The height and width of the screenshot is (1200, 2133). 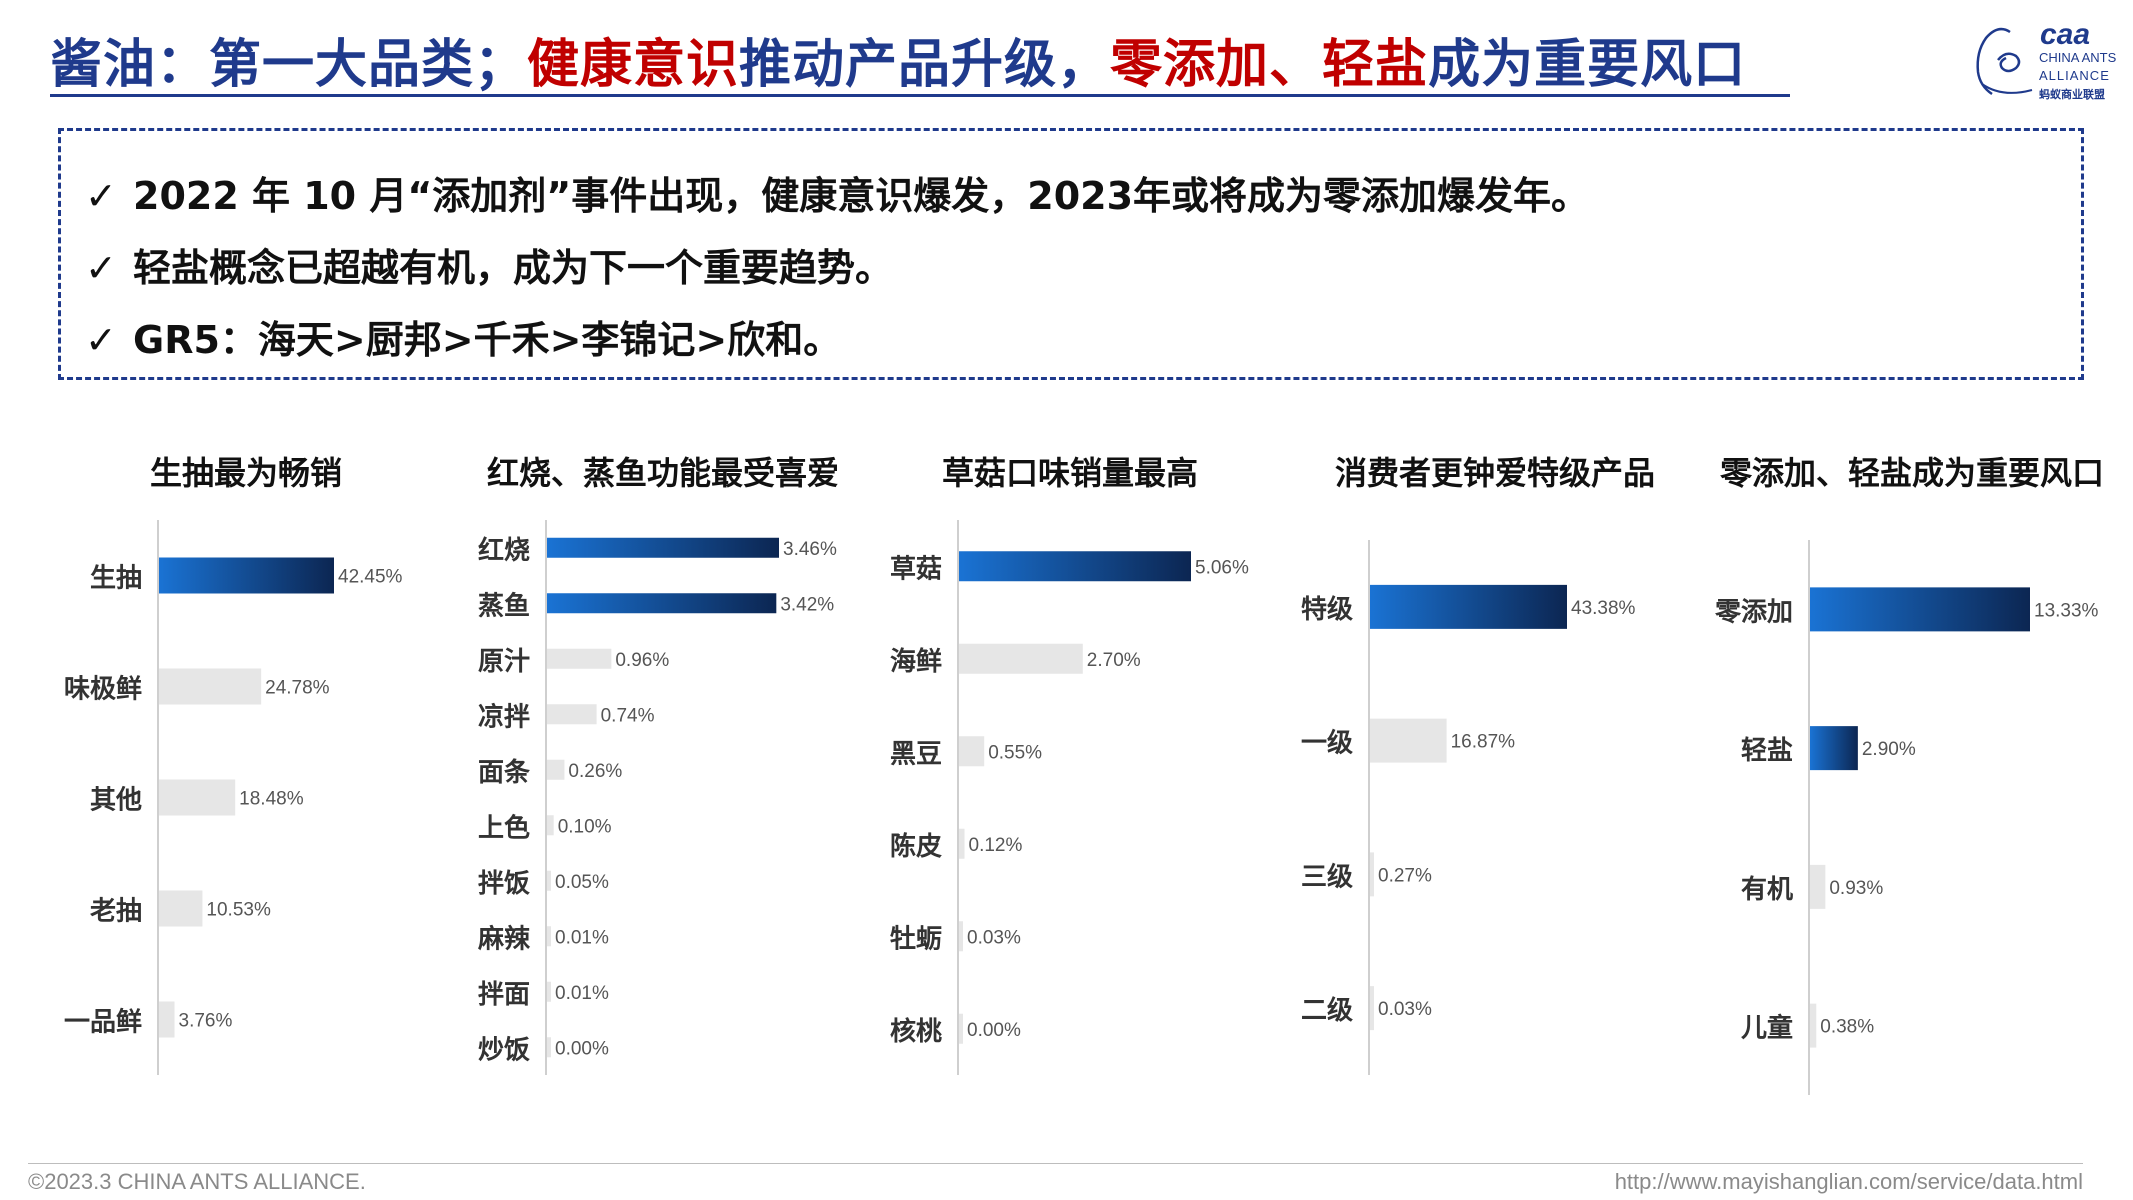 What do you see at coordinates (994, 1030) in the screenshot?
I see `chart-3-value-label: 0.00%` at bounding box center [994, 1030].